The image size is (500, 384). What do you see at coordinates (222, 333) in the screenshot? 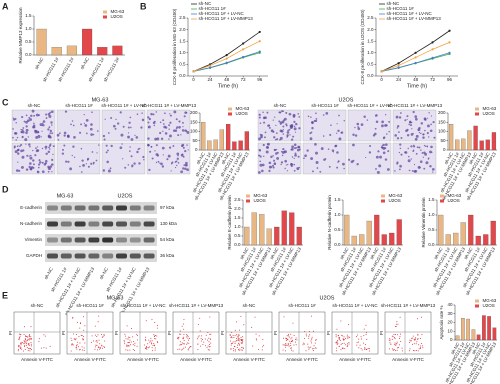
I see `flow-ylabel: PI` at bounding box center [222, 333].